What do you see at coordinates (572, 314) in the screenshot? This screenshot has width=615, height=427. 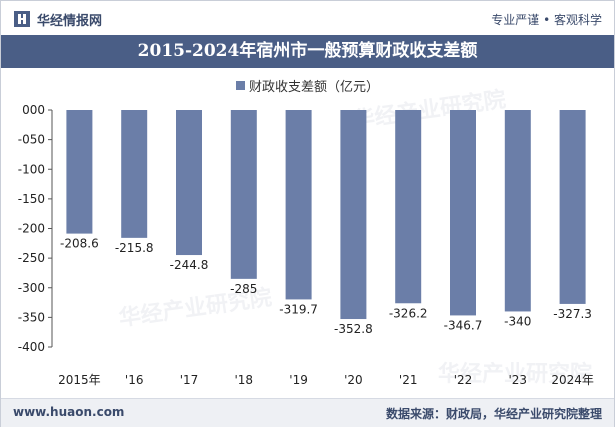 I see `data-label: -327.3` at bounding box center [572, 314].